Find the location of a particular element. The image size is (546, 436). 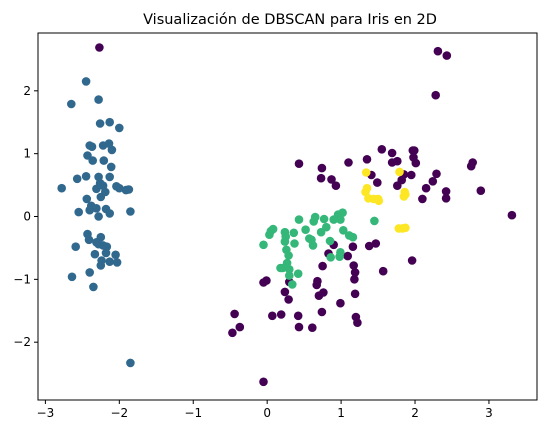

x-tick-label: −2 is located at coordinates (119, 413).